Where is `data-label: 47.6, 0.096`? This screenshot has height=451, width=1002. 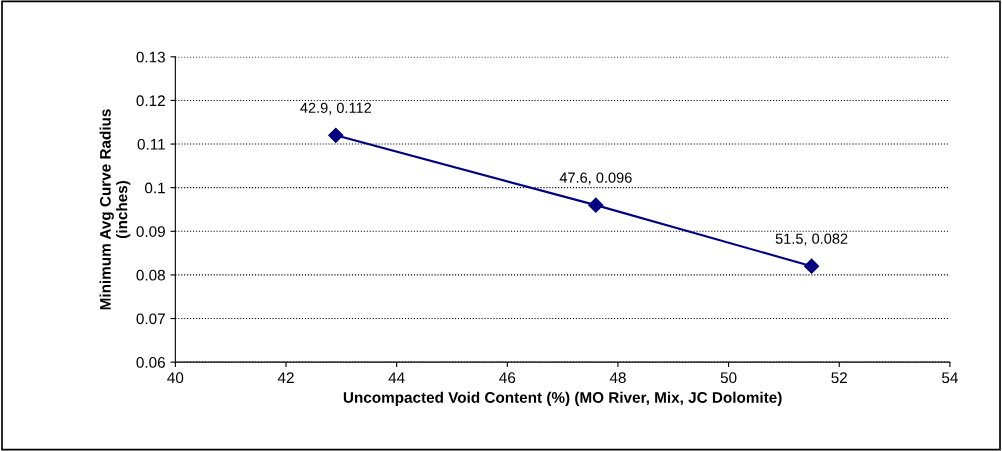
data-label: 47.6, 0.096 is located at coordinates (595, 178).